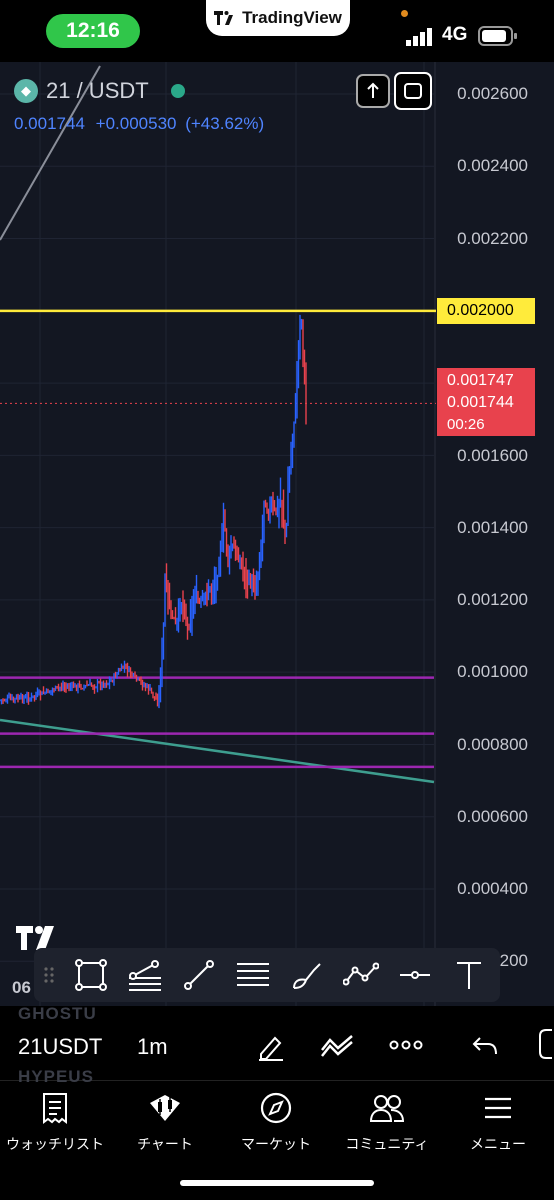 The image size is (554, 1200). I want to click on symbol-header: ◆ 21 / USDT, so click(99, 91).